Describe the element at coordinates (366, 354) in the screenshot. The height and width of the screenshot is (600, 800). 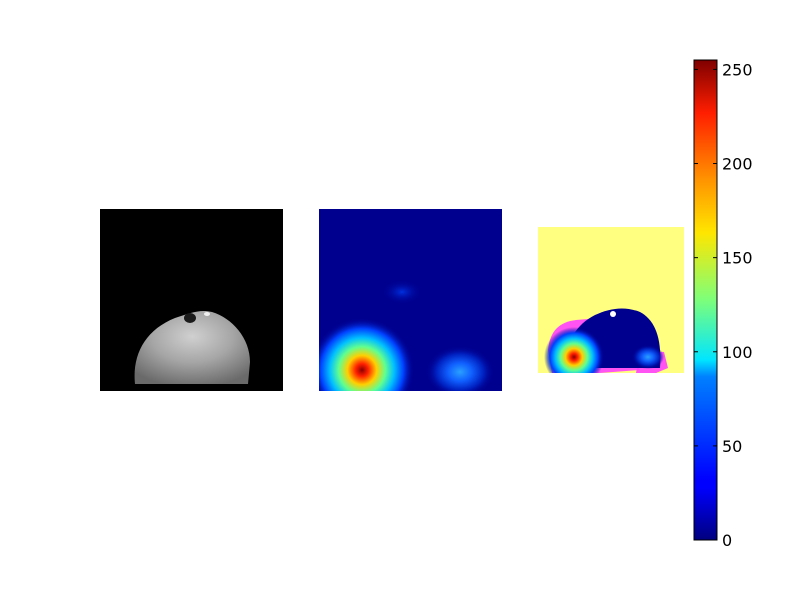
I see `heatmap-hotspot-left` at that location.